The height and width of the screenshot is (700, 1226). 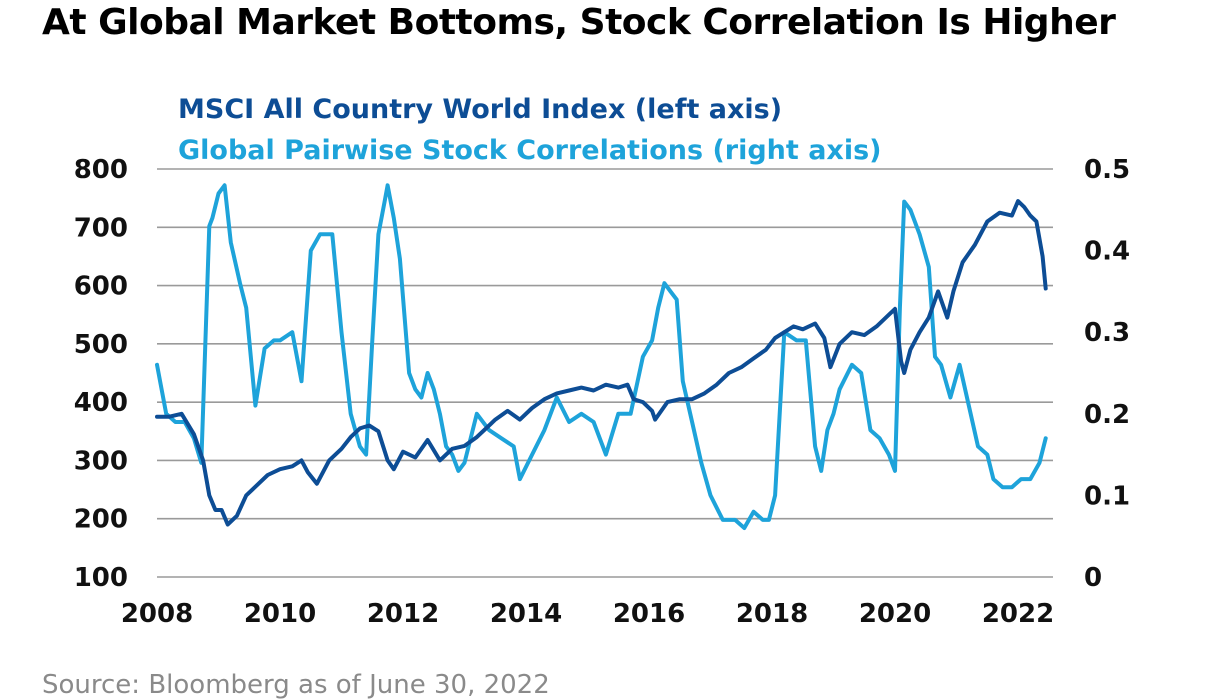 What do you see at coordinates (101, 228) in the screenshot?
I see `left-tick-label: 700` at bounding box center [101, 228].